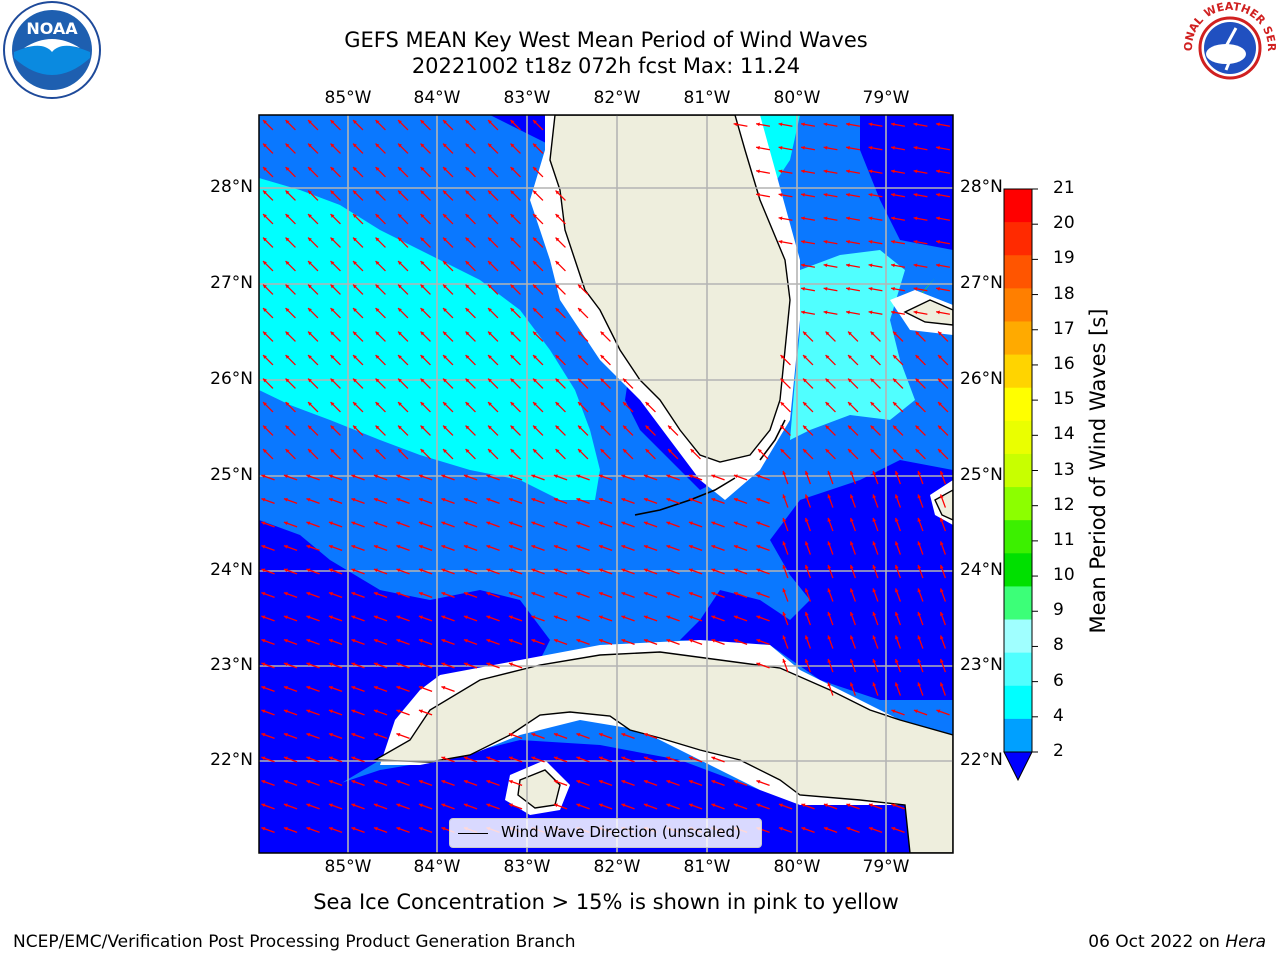  I want to click on colorbar-tick-label: 13, so click(1064, 469).